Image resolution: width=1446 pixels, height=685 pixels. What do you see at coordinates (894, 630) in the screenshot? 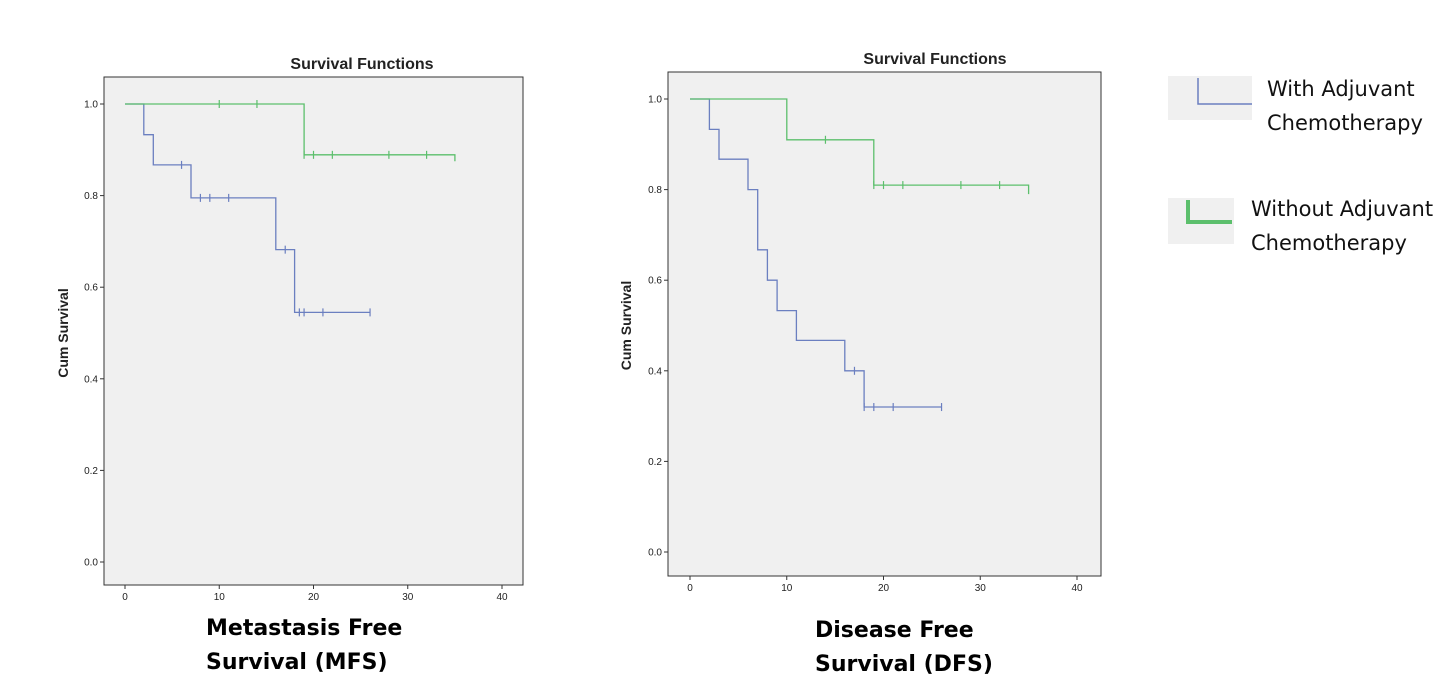
I see `dfs-caption-line-1: Disease Free` at bounding box center [894, 630].